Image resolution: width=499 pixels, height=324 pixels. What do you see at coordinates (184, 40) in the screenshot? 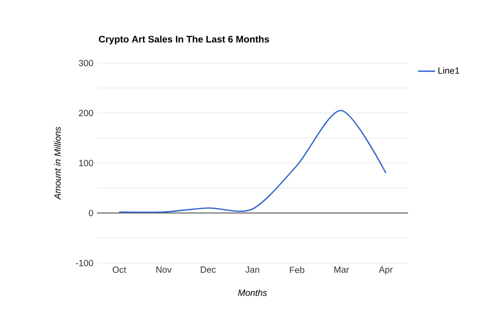
I see `chart-title: Crypto Art Sales In The Last 6 Months` at bounding box center [184, 40].